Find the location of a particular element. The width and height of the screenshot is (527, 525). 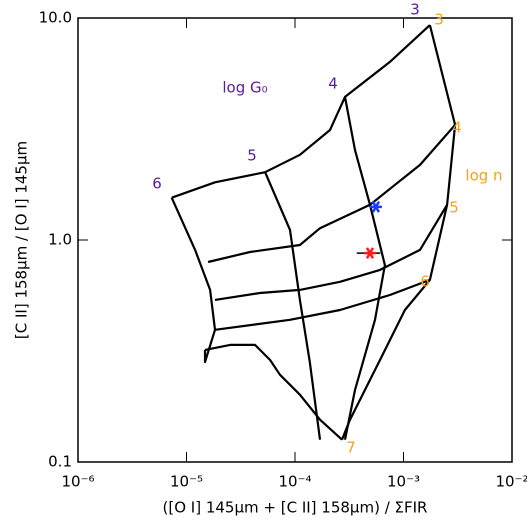

x-tick-label: 10⁻⁵ is located at coordinates (186, 482).